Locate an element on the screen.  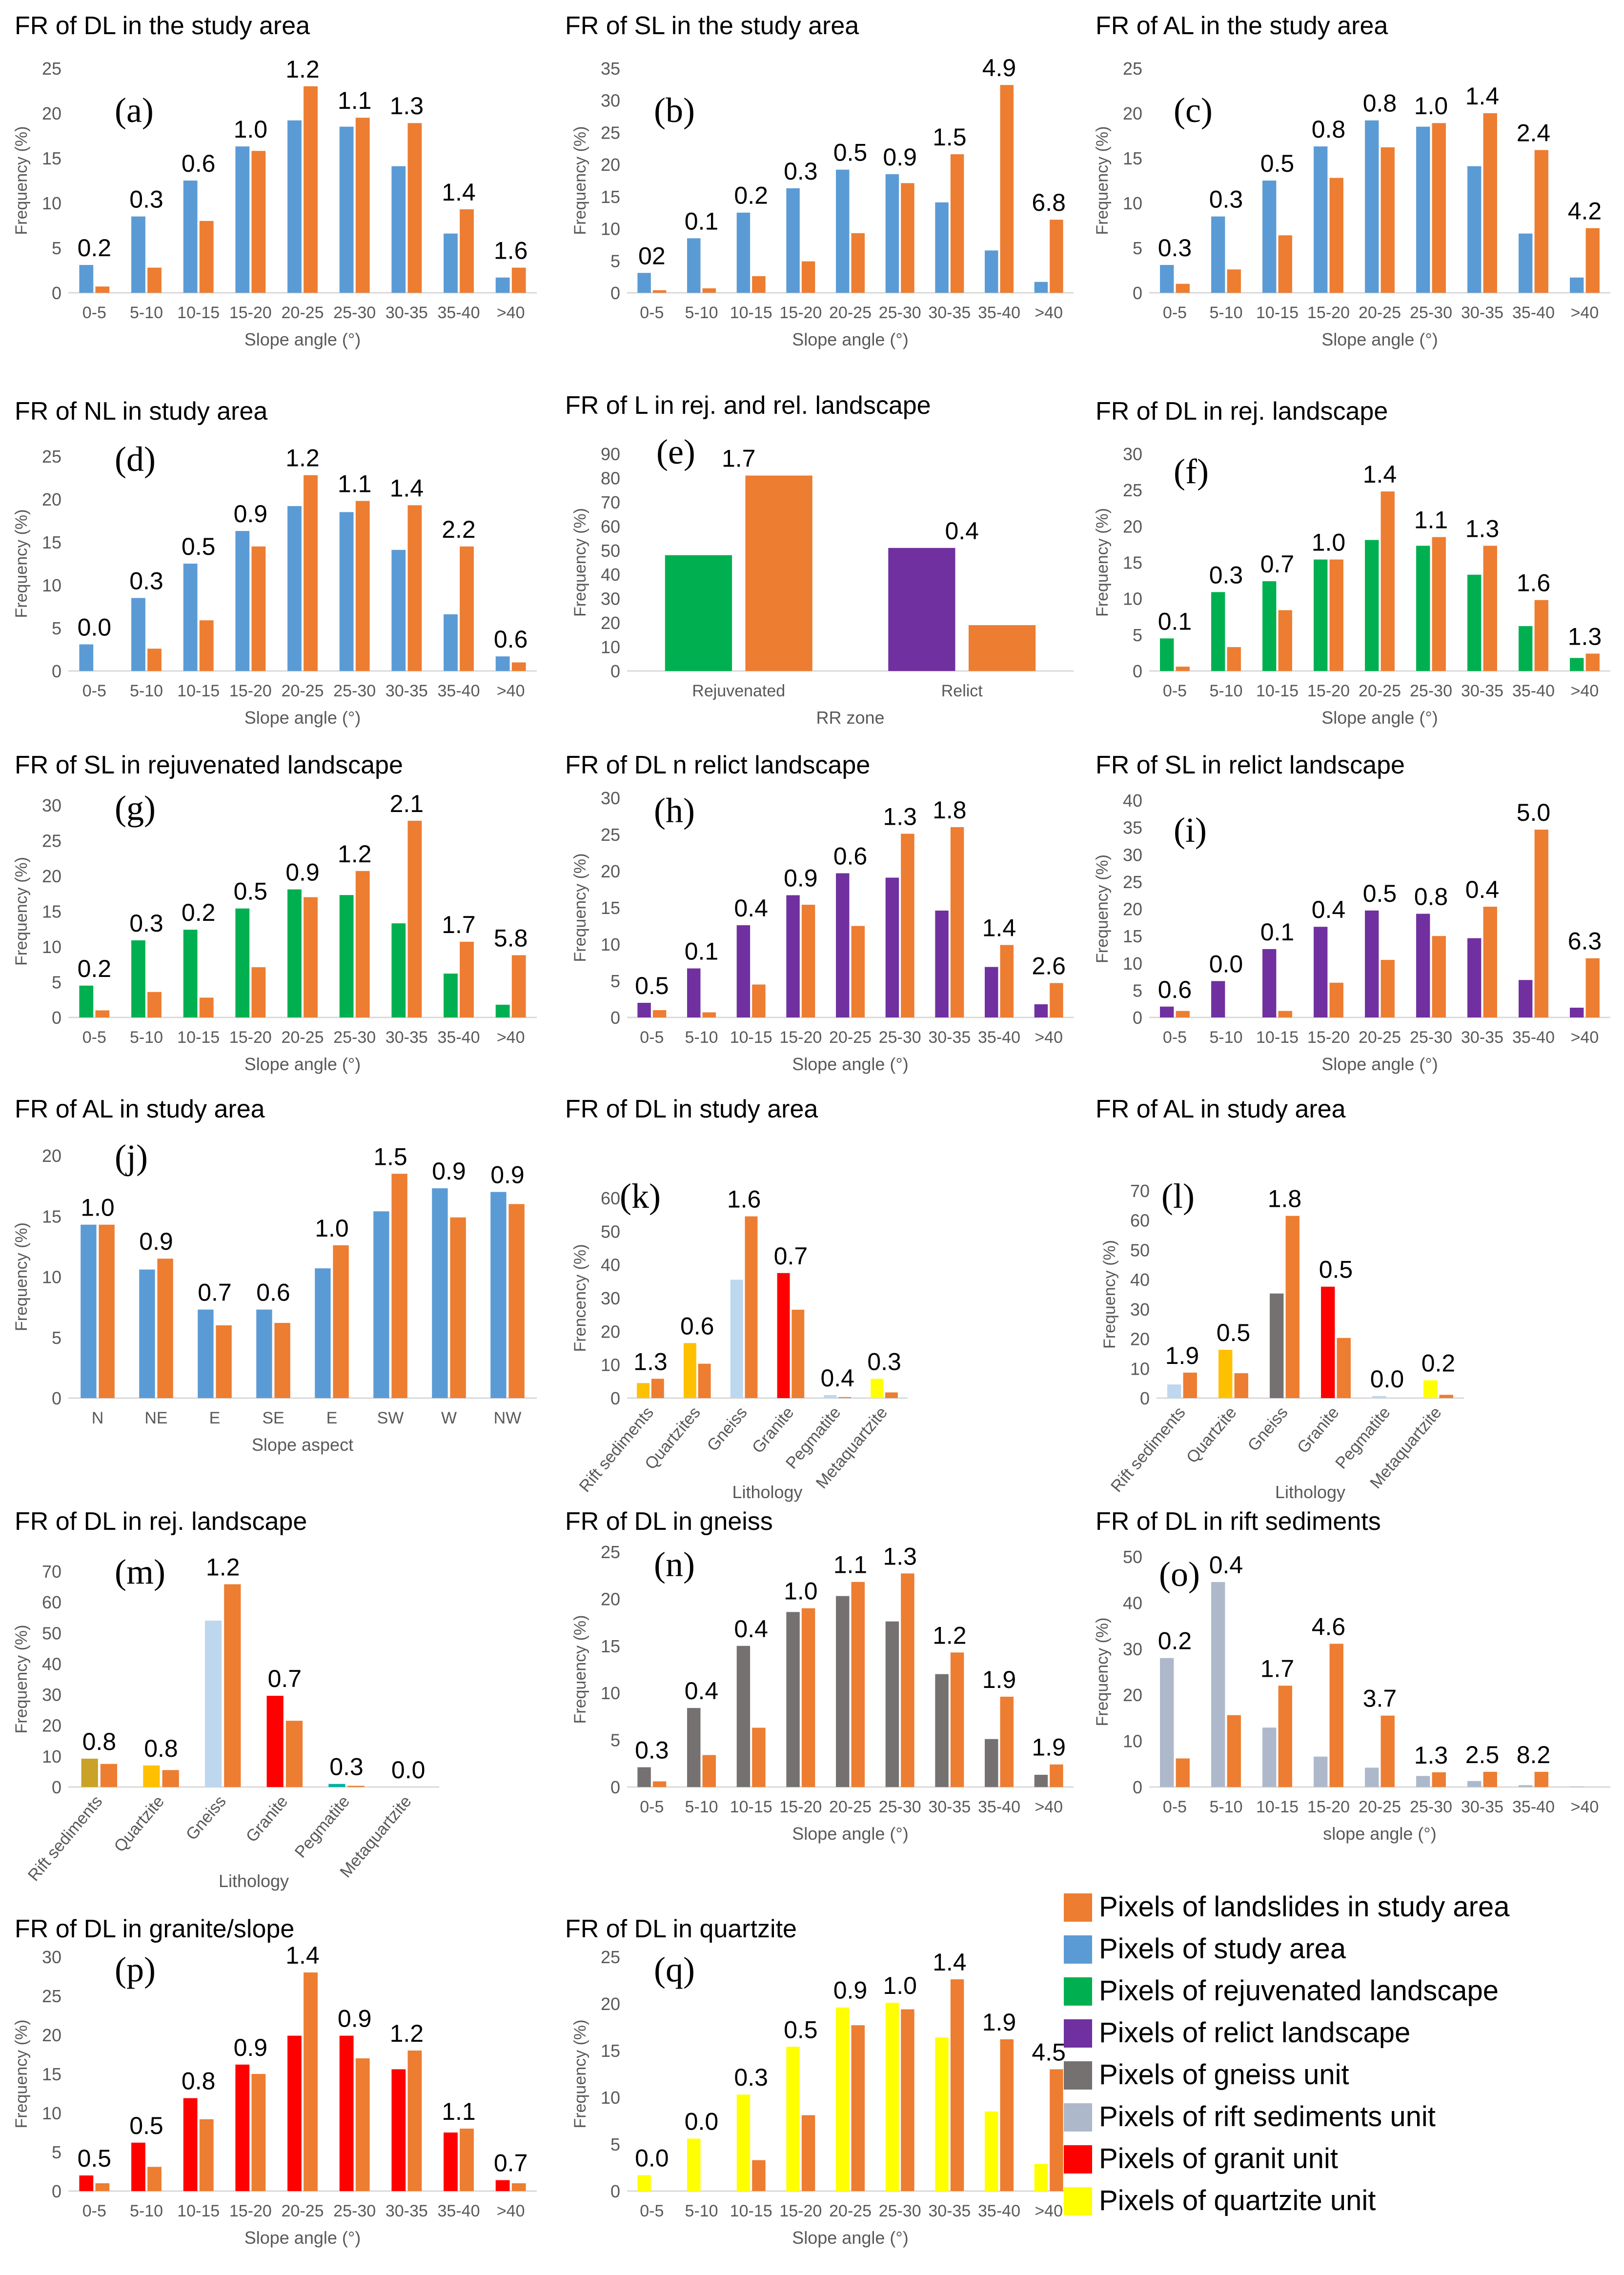
x-tick-label: 30-35 is located at coordinates (950, 1037).